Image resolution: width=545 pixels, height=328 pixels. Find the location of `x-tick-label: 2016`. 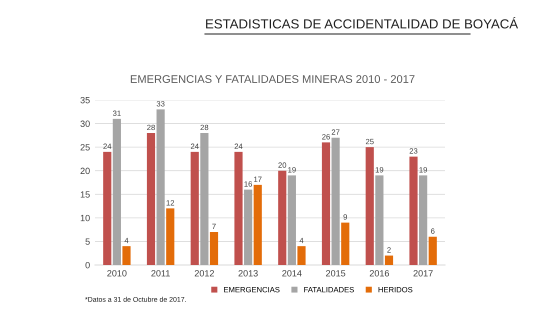

x-tick-label: 2016 is located at coordinates (380, 273).